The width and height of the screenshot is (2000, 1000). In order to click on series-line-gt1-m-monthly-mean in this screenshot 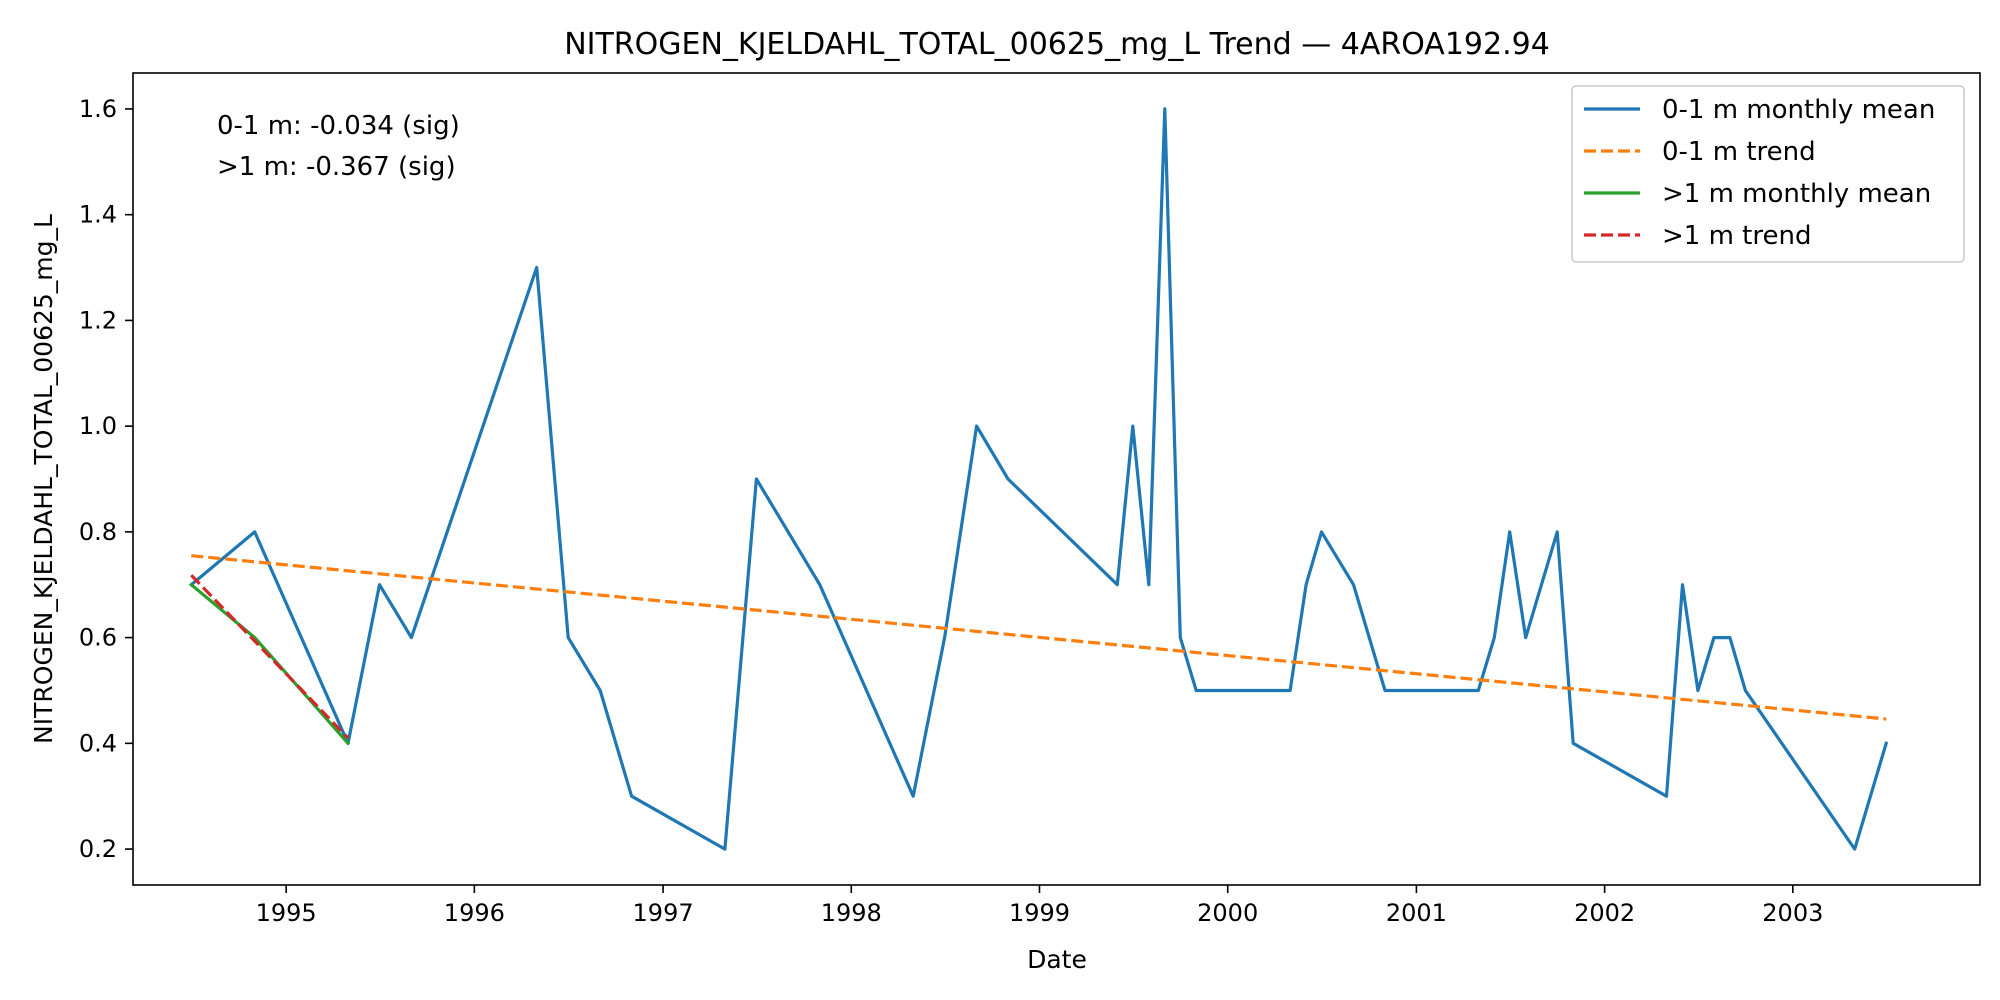, I will do `click(270, 664)`.